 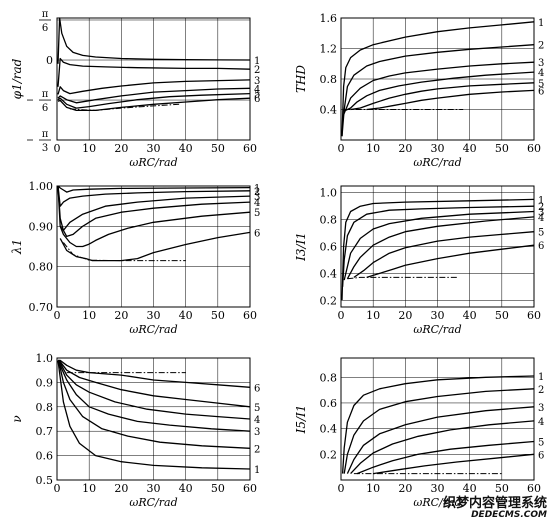 What do you see at coordinates (329, 18) in the screenshot?
I see `y-tick-label: 1.6` at bounding box center [329, 18].